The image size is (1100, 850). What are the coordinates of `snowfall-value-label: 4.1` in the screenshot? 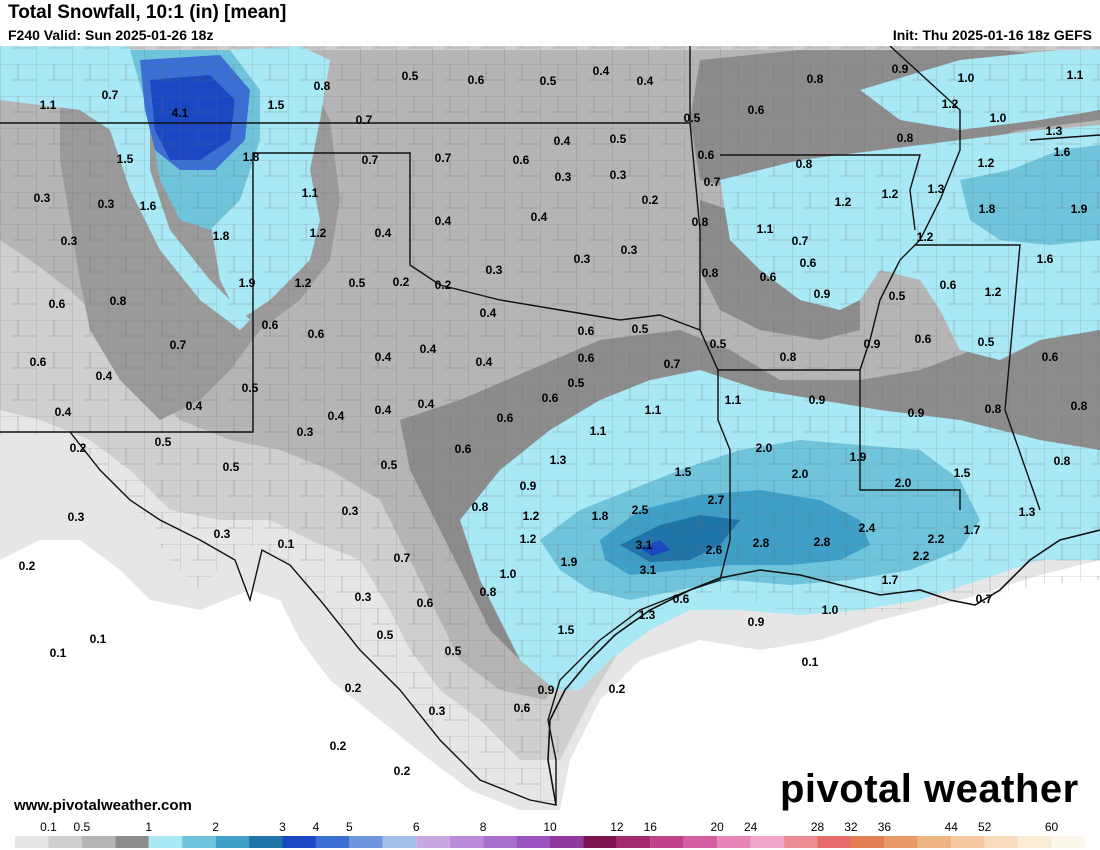 It's located at (180, 113).